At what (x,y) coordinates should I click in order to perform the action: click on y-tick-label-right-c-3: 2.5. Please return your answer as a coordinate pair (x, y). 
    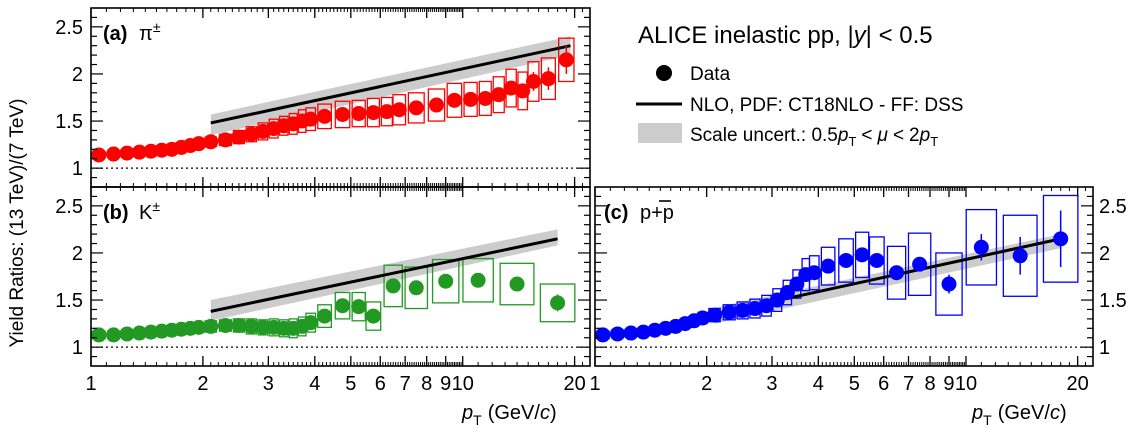
    Looking at the image, I should click on (1113, 207).